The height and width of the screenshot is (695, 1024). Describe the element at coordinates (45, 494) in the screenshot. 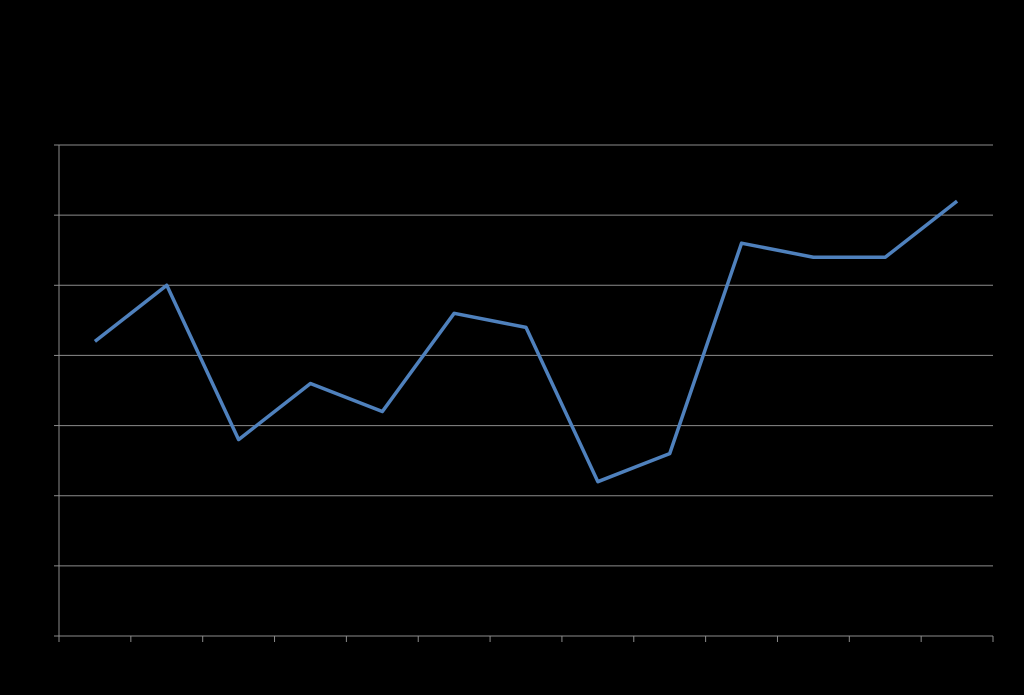

I see `y-tick-label: 2` at that location.